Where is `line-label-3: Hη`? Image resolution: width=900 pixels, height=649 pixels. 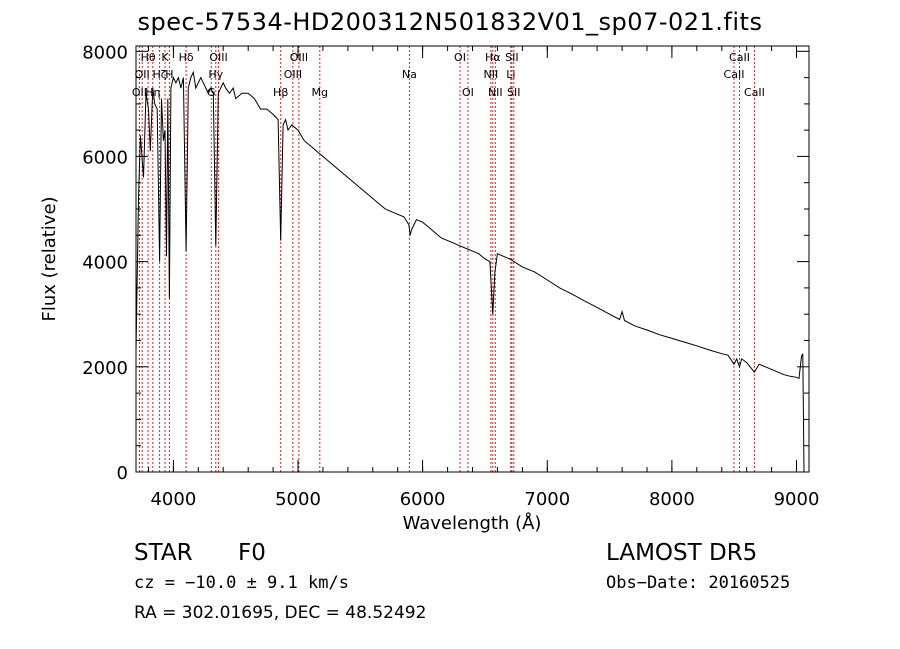
line-label-3: Hη is located at coordinates (152, 92).